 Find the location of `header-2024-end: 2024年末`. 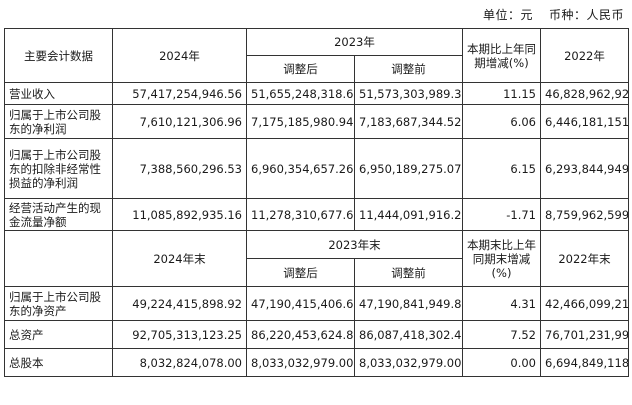

header-2024-end: 2024年末 is located at coordinates (179, 258).